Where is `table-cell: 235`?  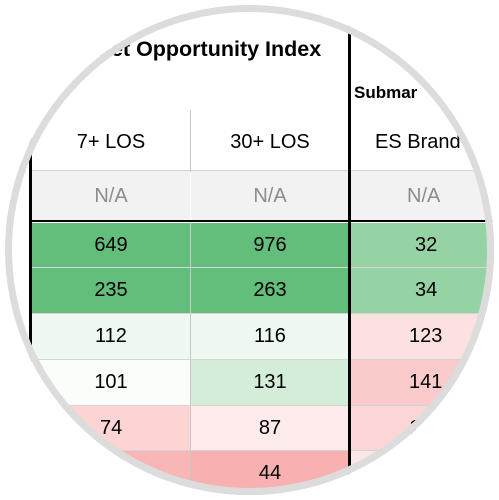
table-cell: 235 is located at coordinates (111, 290).